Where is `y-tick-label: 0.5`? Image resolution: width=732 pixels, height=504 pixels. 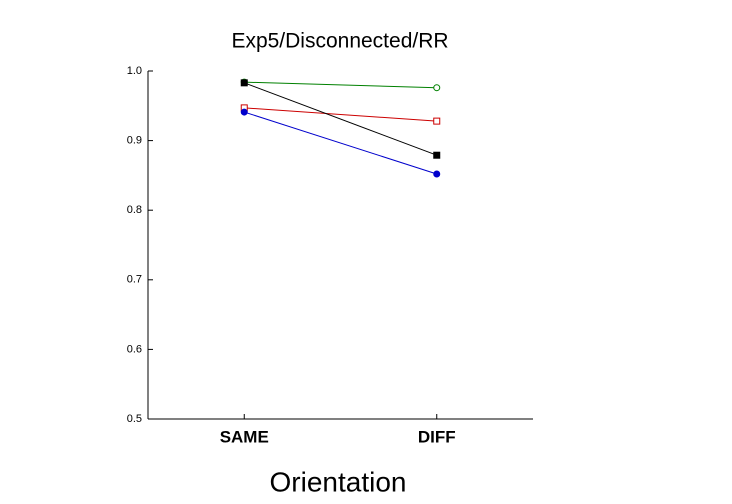
y-tick-label: 0.5 is located at coordinates (134, 419).